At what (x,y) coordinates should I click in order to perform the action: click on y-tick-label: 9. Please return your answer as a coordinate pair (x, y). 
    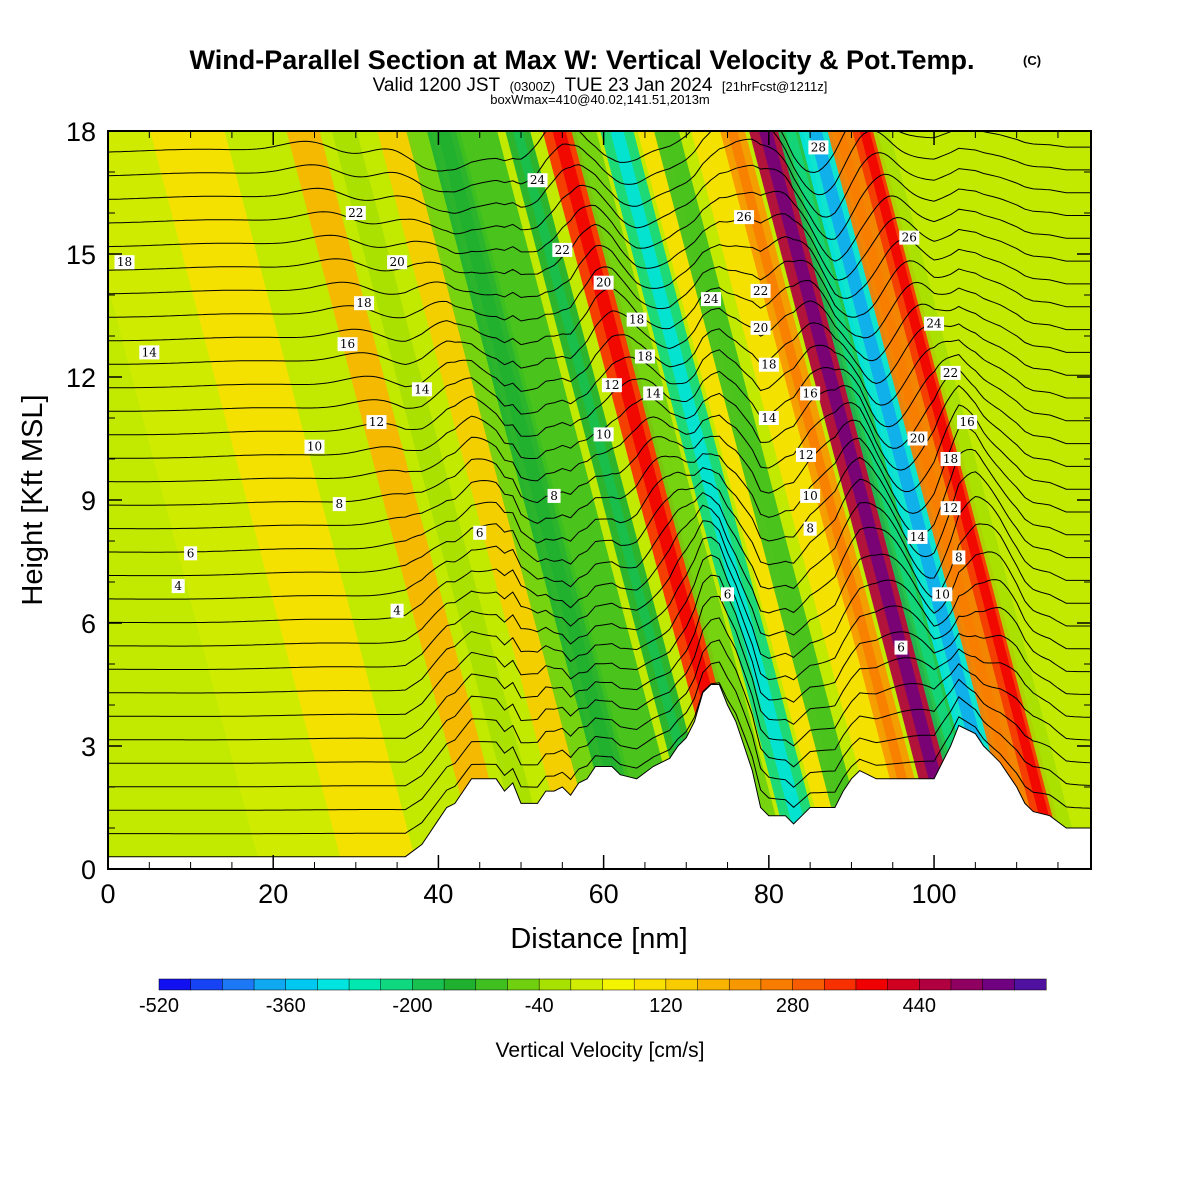
    Looking at the image, I should click on (88, 501).